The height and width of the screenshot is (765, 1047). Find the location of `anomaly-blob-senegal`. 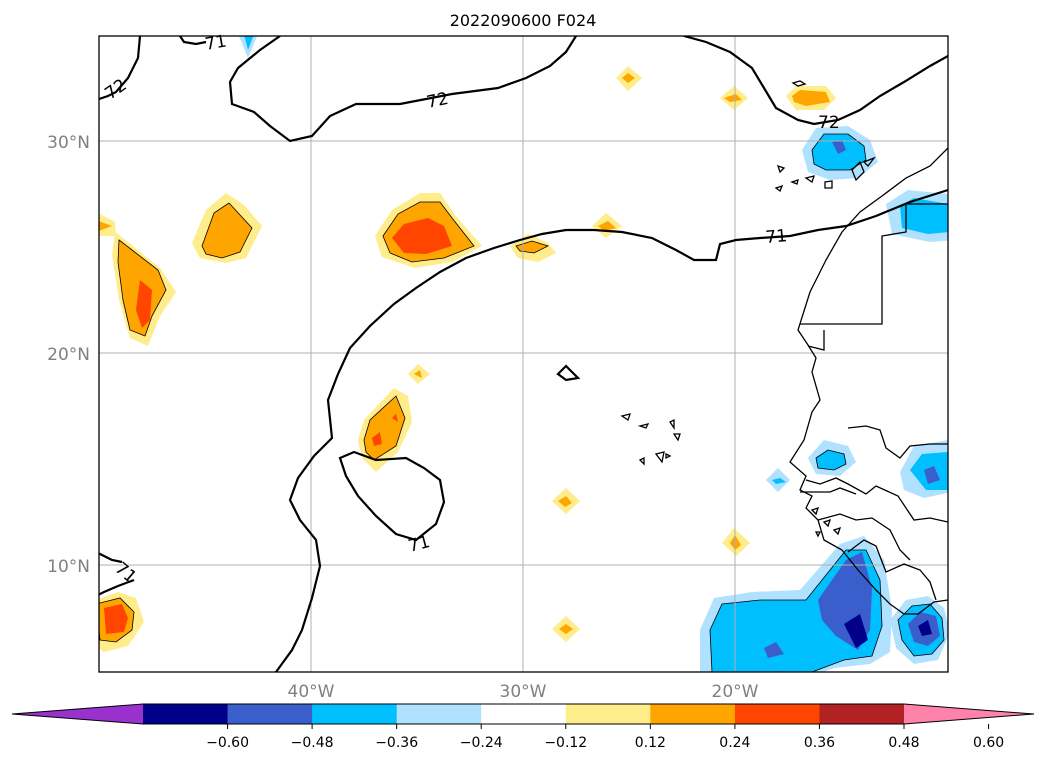

anomaly-blob-senegal is located at coordinates (832, 458).